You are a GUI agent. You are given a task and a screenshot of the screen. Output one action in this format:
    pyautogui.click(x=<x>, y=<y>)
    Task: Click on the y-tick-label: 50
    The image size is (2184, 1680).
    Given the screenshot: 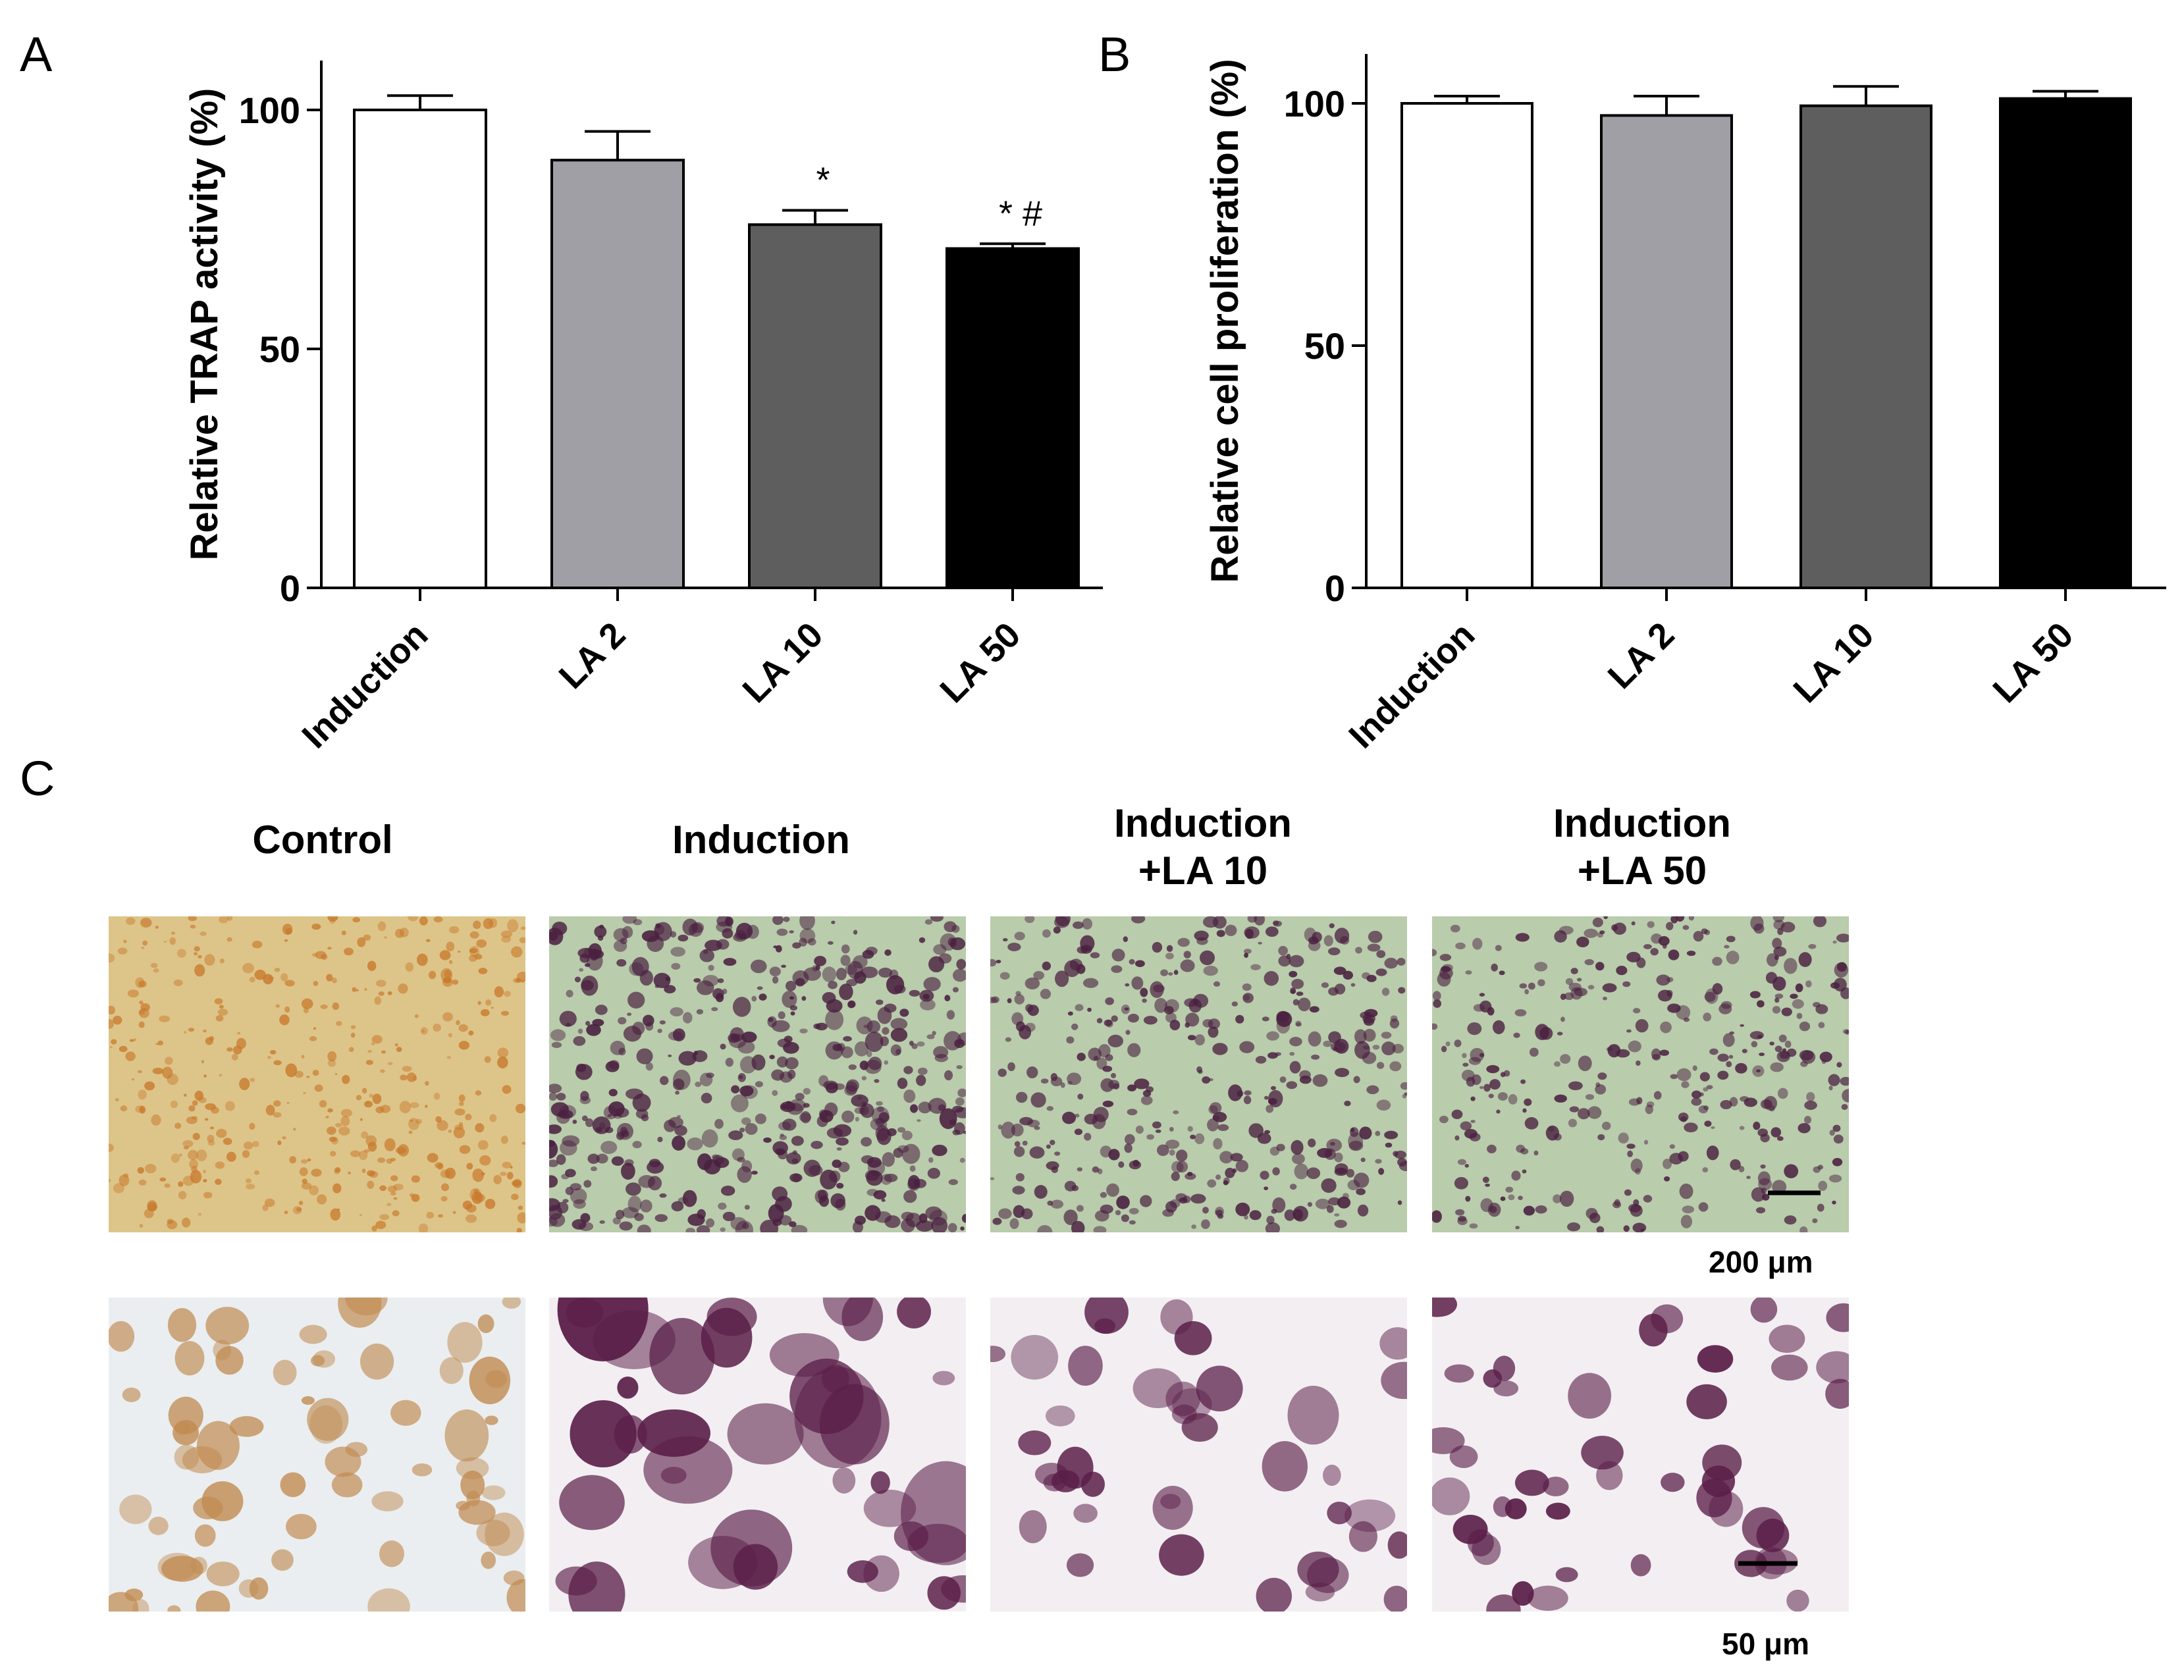 What is the action you would take?
    pyautogui.click(x=1324, y=346)
    